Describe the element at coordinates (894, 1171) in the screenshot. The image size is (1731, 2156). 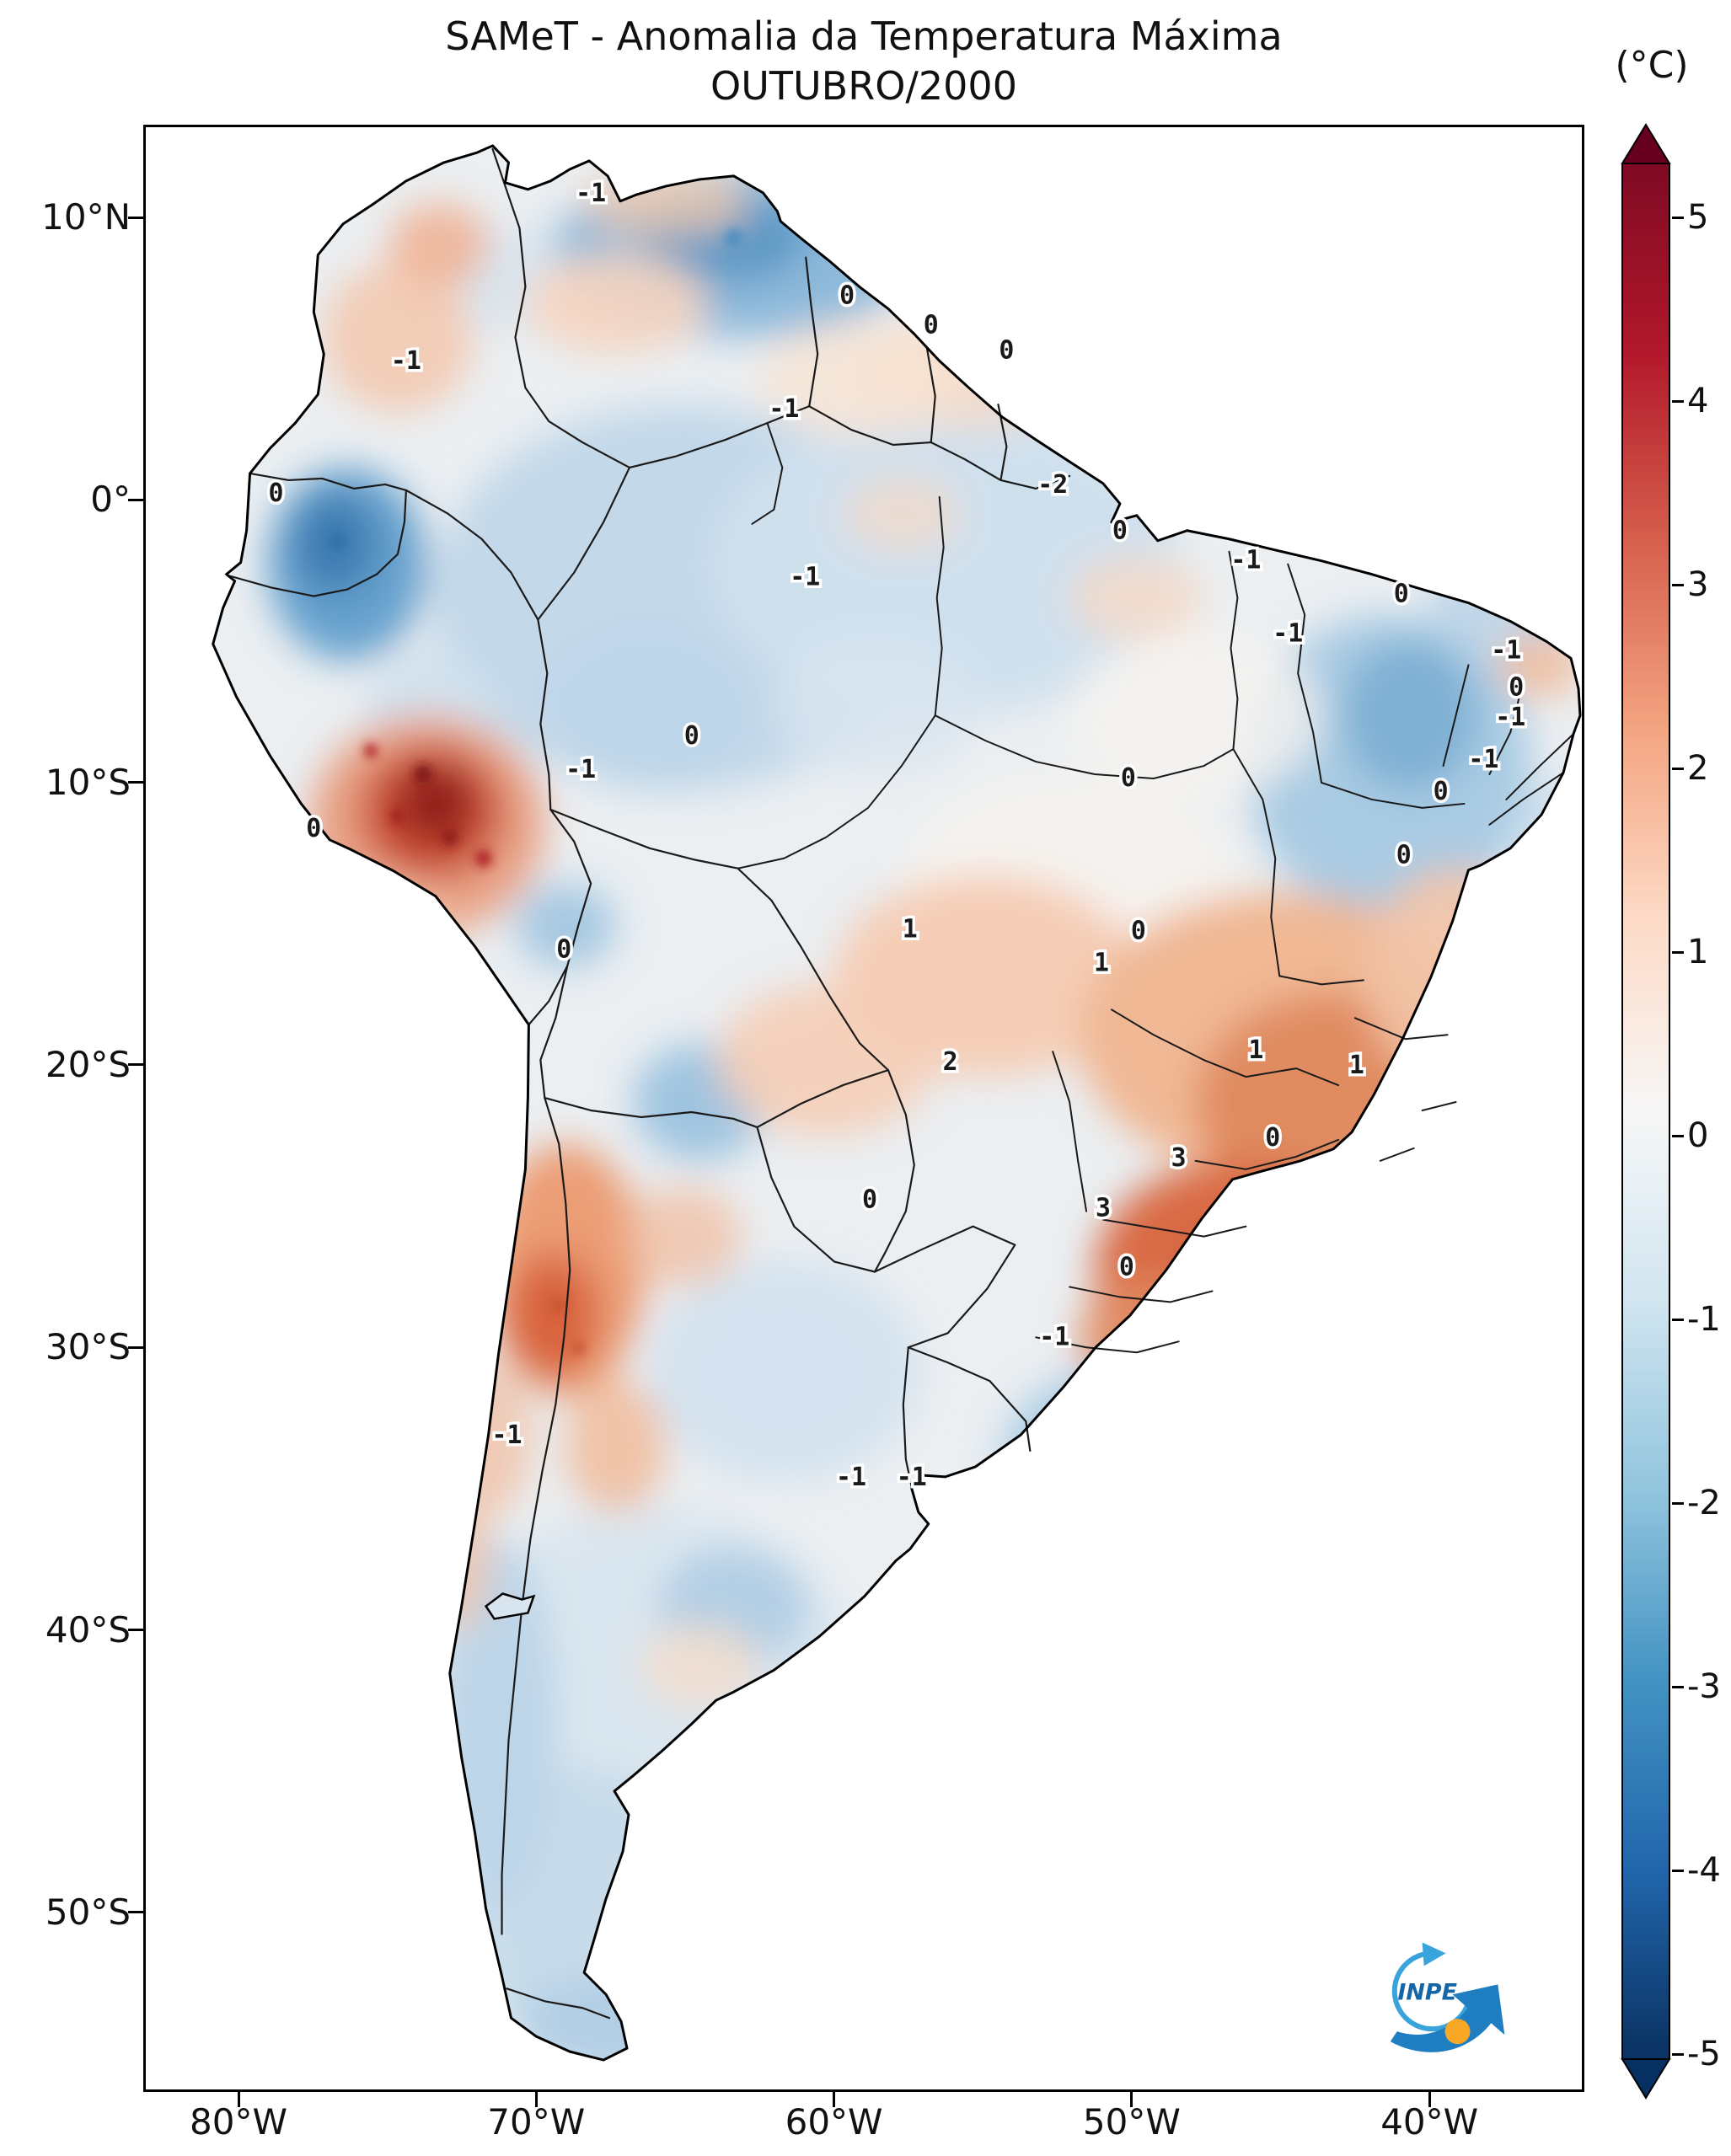
I see `border-paraguay-brazil` at that location.